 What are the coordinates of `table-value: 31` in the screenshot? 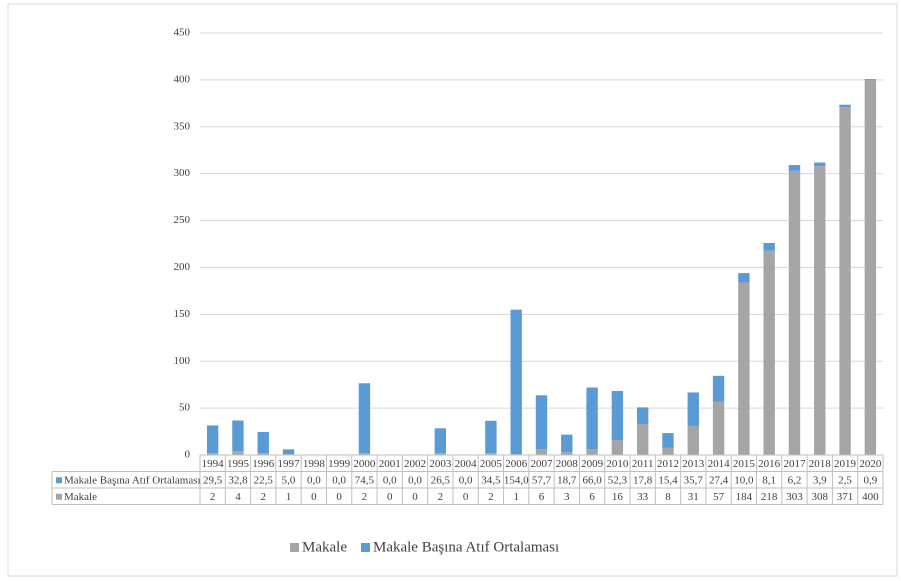 It's located at (693, 497).